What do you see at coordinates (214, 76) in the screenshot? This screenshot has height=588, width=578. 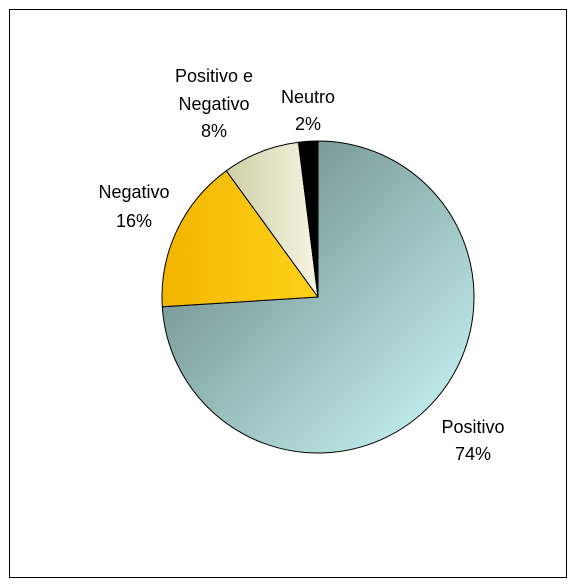 I see `slice-label-positivo-e-negativo-line1: Positivo e` at bounding box center [214, 76].